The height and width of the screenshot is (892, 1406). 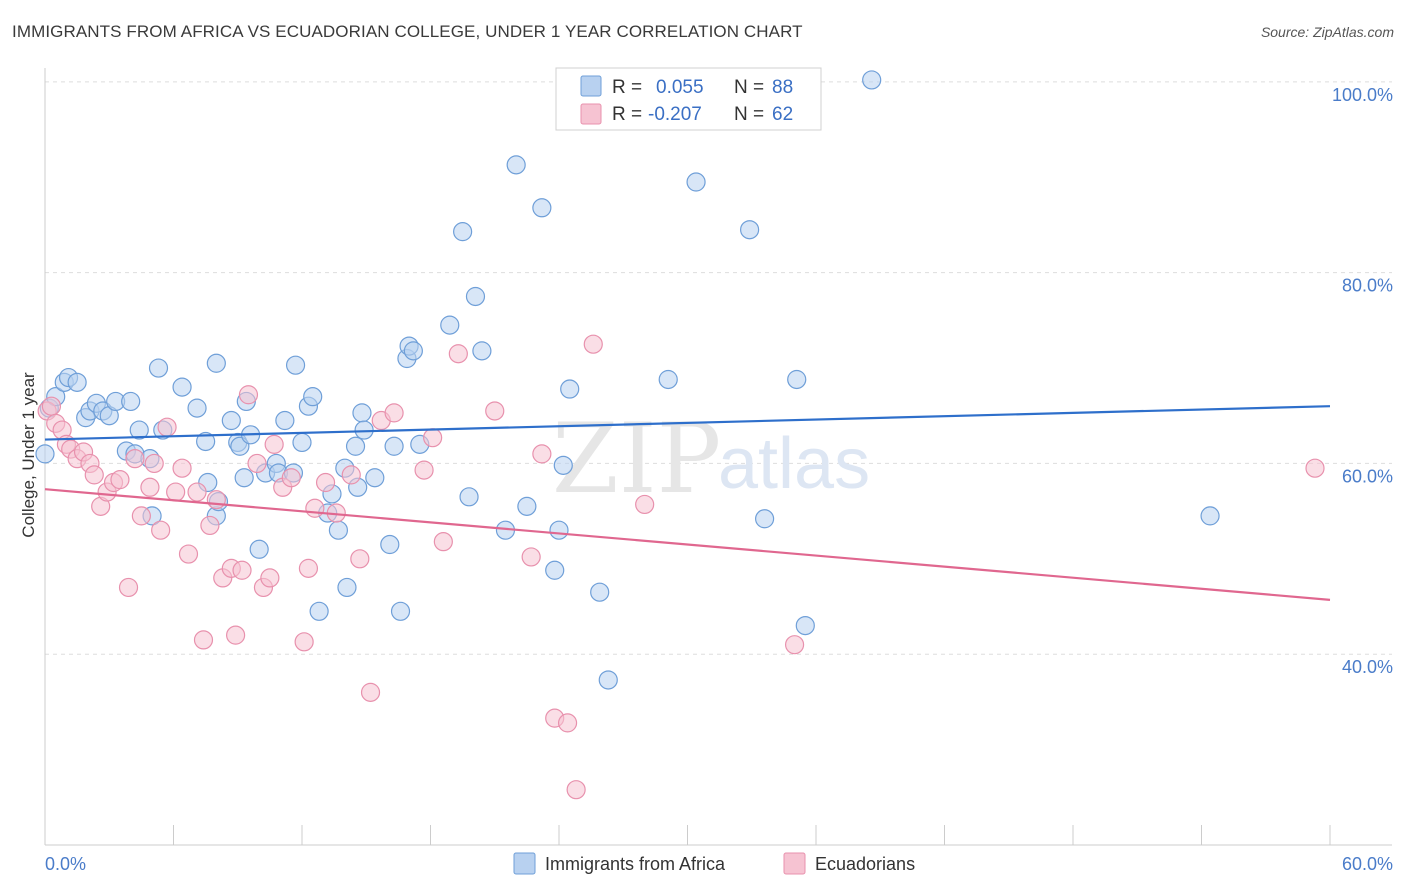 What do you see at coordinates (1327, 32) in the screenshot?
I see `source-credit: Source: ZipAtlas.com` at bounding box center [1327, 32].